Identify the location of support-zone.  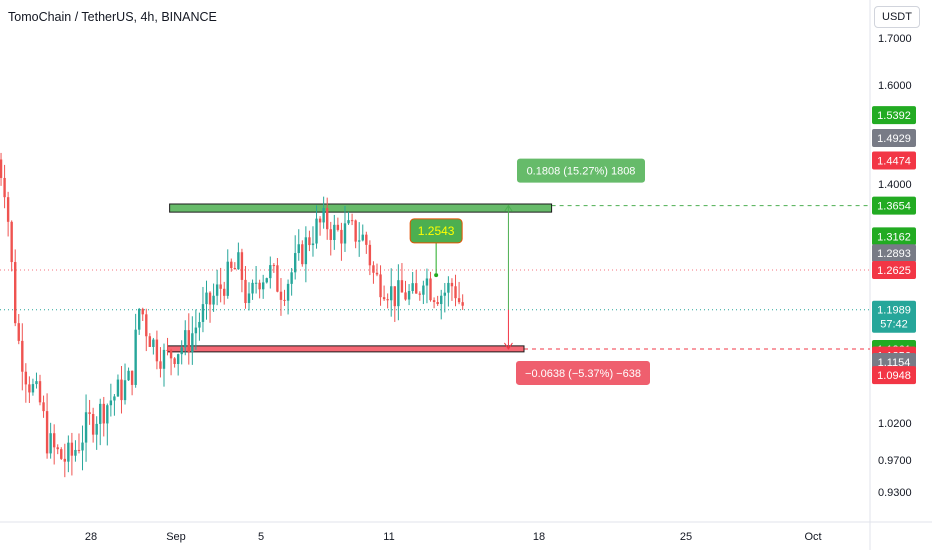
(346, 349).